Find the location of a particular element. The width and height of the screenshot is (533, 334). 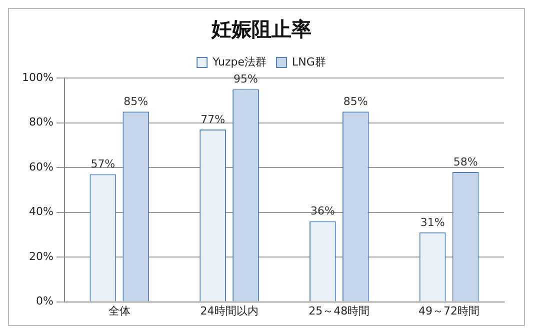

y-tick-label: 80% is located at coordinates (41, 122).